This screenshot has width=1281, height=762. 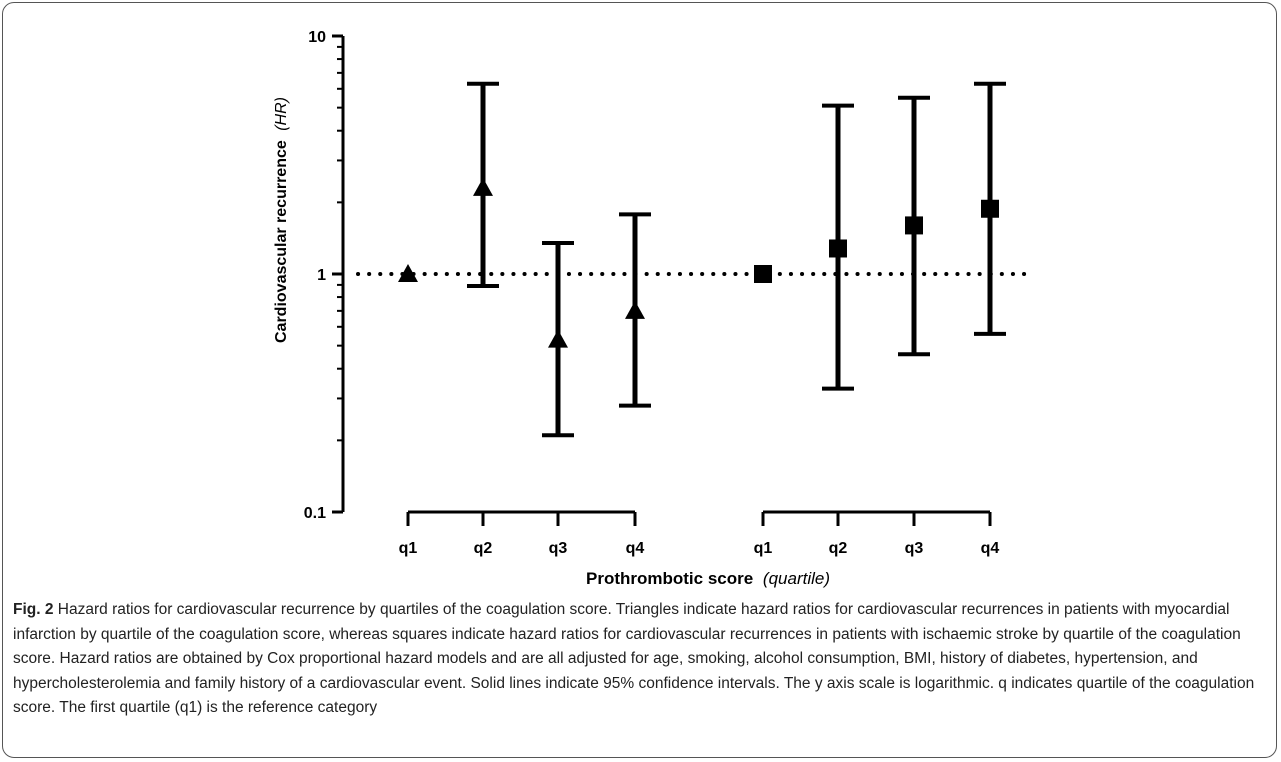 I want to click on y-axis-label: Cardiovascular recurrence (HR), so click(x=281, y=220).